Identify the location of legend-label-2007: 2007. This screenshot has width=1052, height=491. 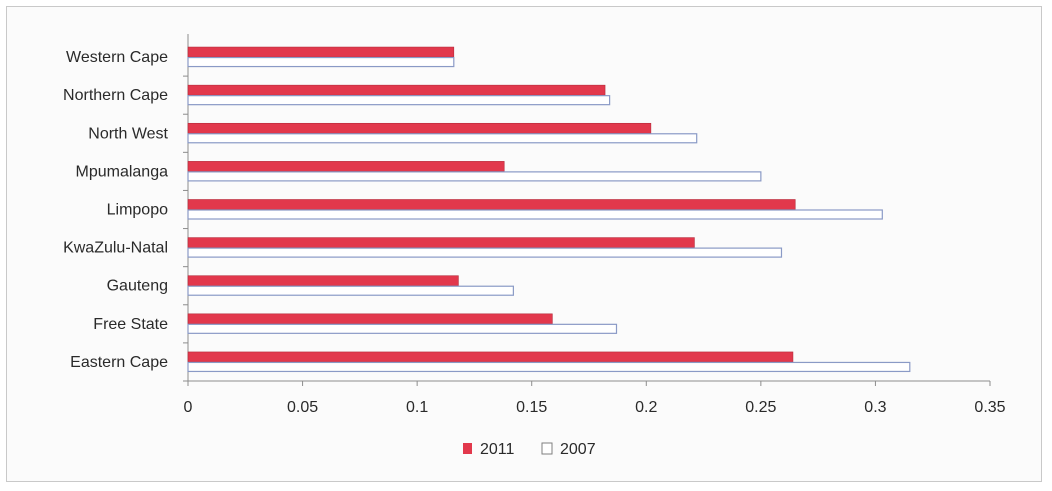
(578, 449).